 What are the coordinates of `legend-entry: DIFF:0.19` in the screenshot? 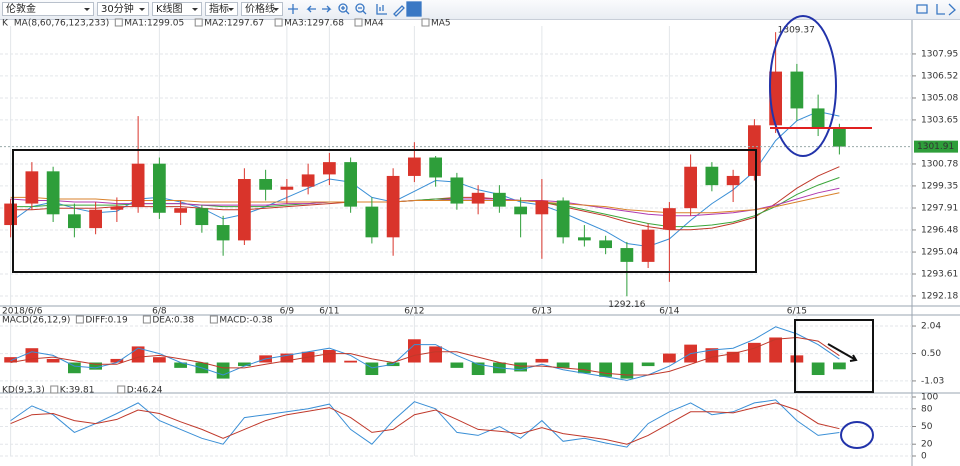 It's located at (106, 321).